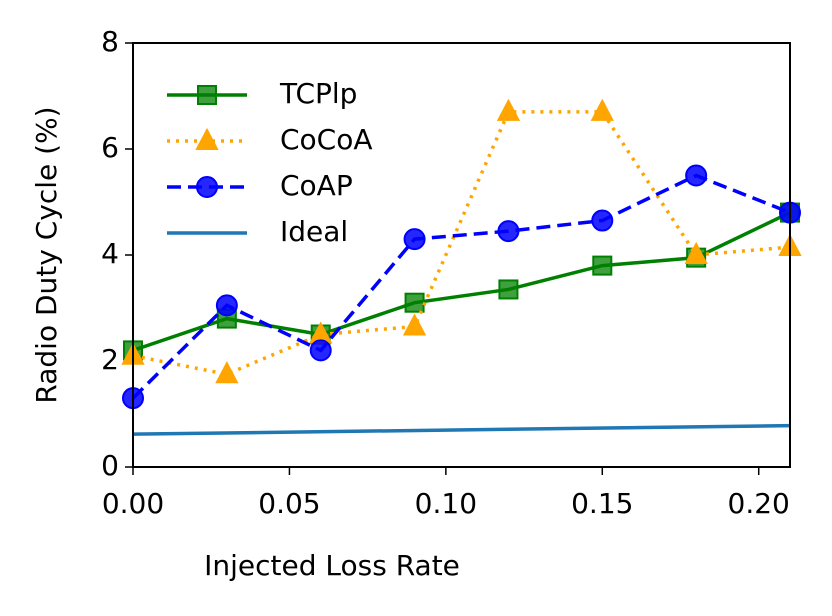  What do you see at coordinates (326, 139) in the screenshot?
I see `legend-label: CoCoA` at bounding box center [326, 139].